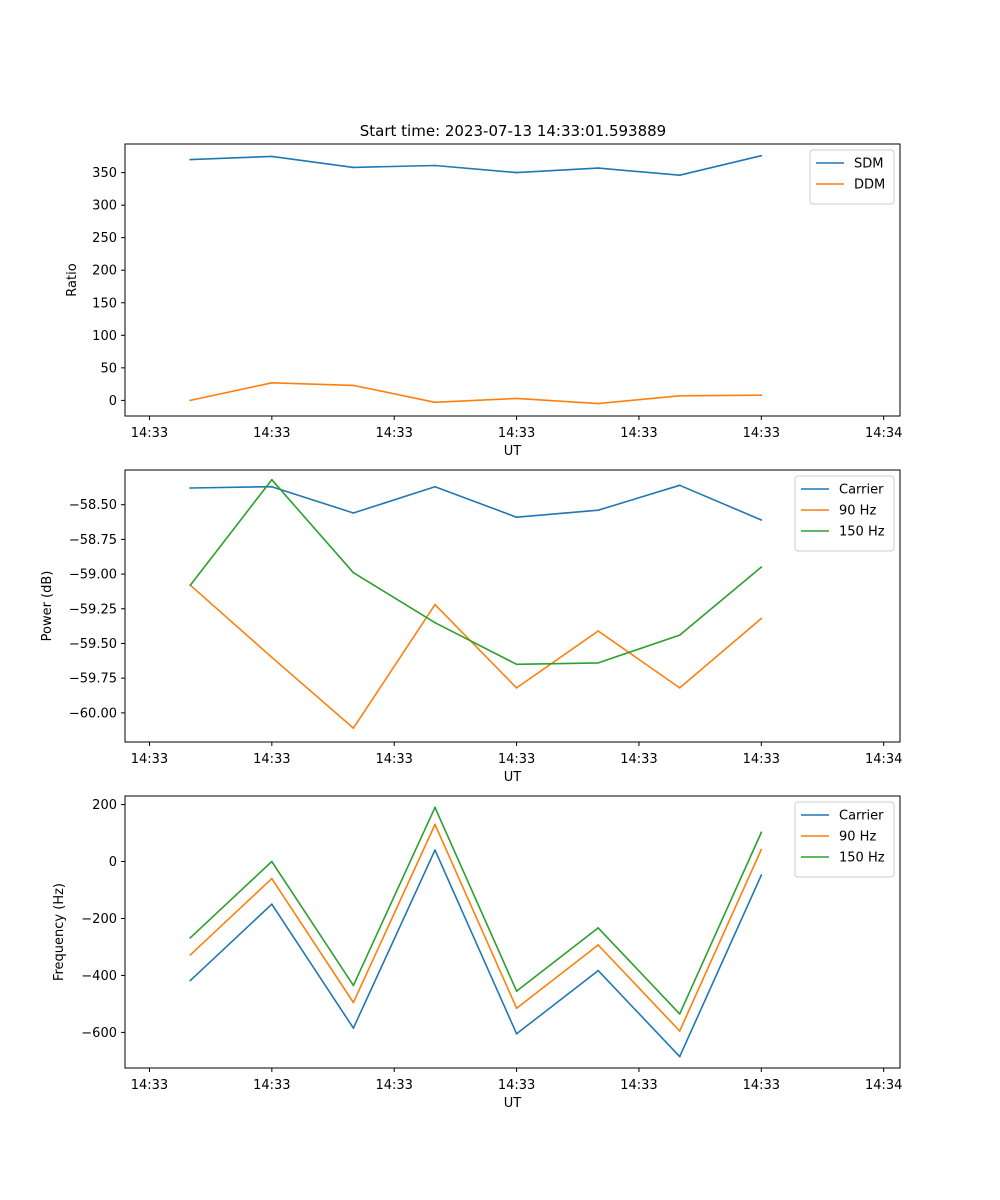 This screenshot has height=1200, width=1000. I want to click on y-axis-label: Ratio, so click(72, 279).